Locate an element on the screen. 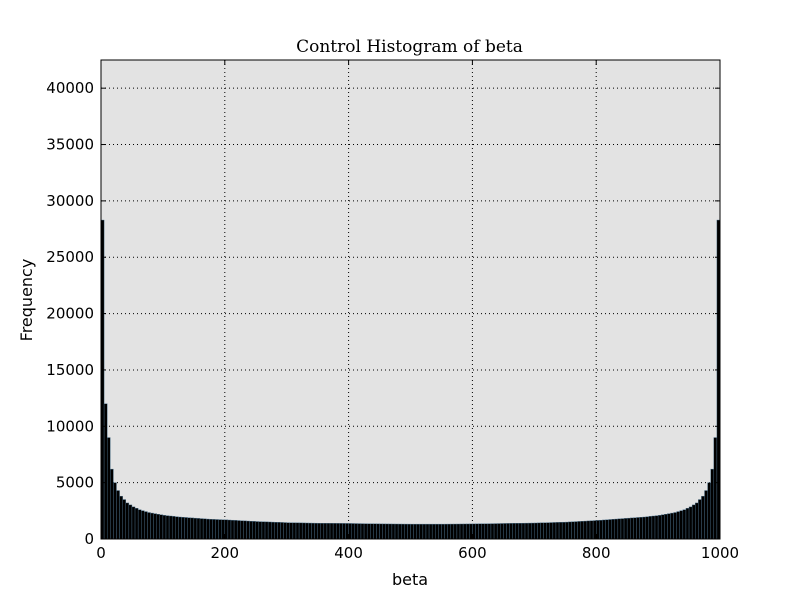 The width and height of the screenshot is (800, 600). y-tick-label: 35000 is located at coordinates (70, 145).